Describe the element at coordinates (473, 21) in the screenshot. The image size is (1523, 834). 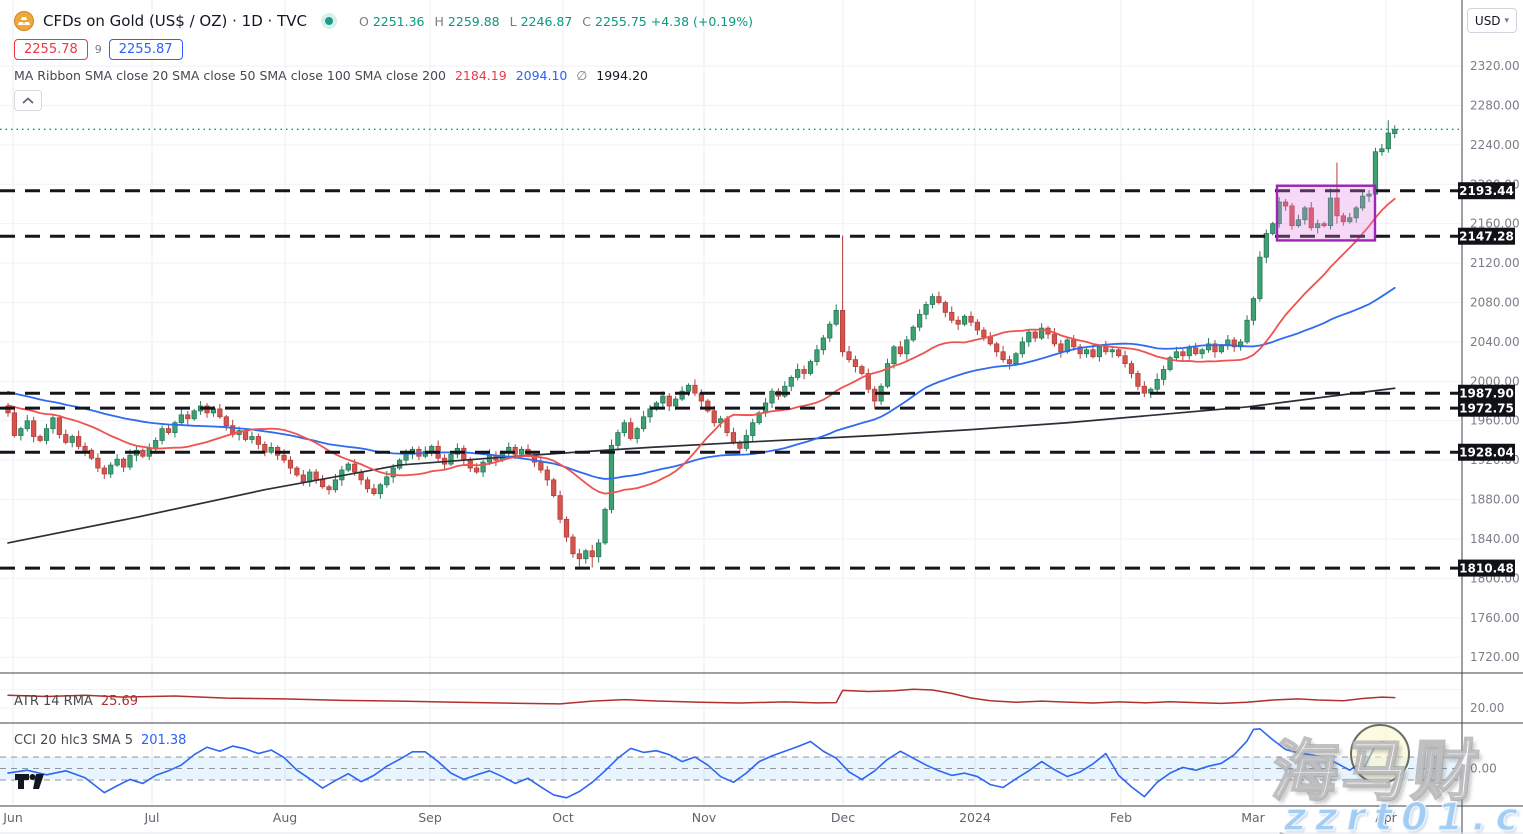
I see `high-value: 2259.88` at that location.